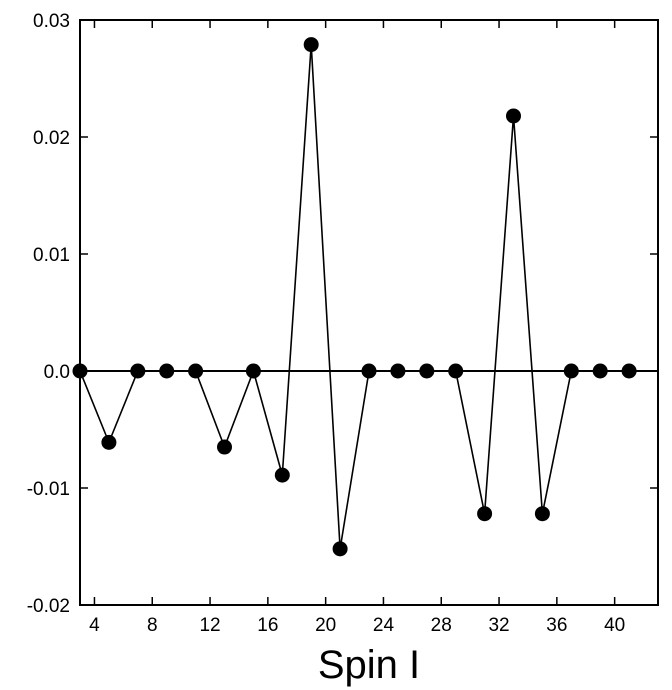 Image resolution: width=672 pixels, height=690 pixels. I want to click on y-tick-label: 0.0, so click(57, 372).